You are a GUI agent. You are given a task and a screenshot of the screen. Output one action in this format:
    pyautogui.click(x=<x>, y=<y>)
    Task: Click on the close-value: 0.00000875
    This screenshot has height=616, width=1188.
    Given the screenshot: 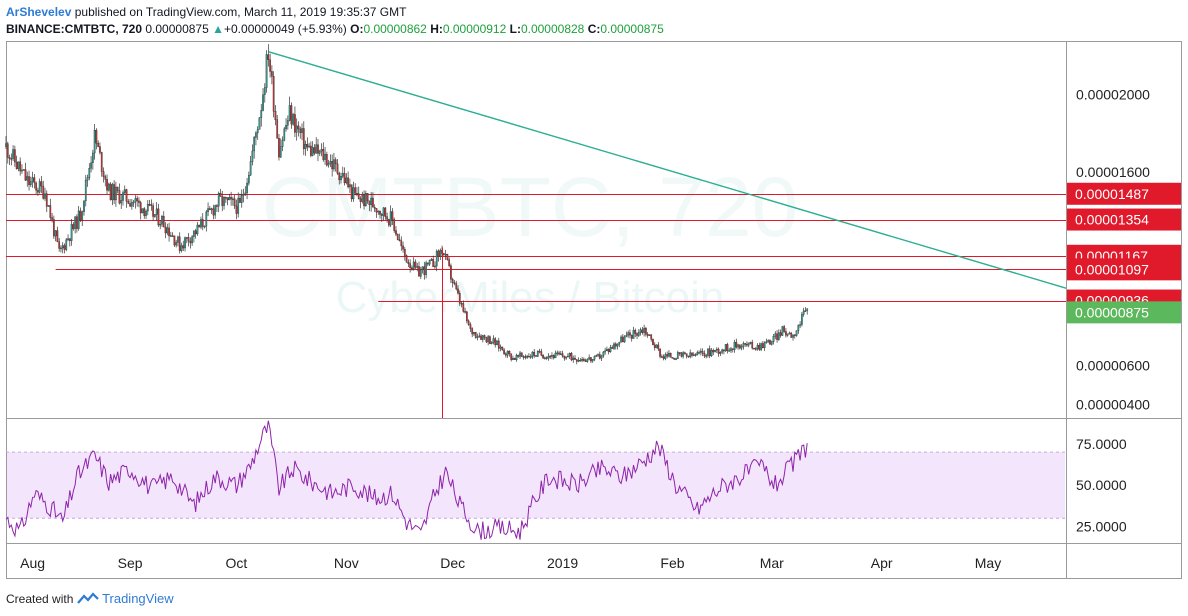 What is the action you would take?
    pyautogui.click(x=632, y=29)
    